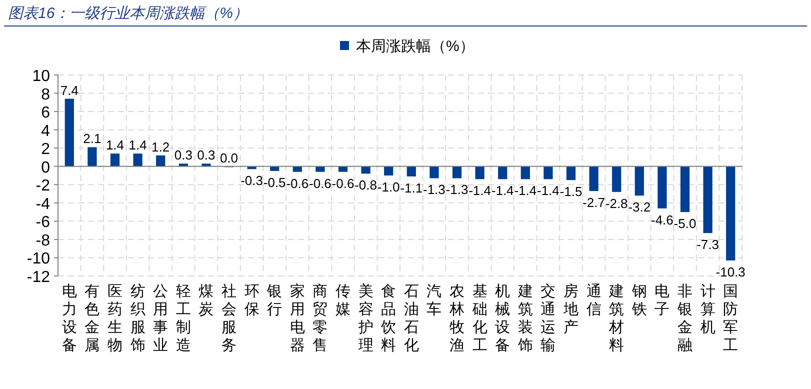  What do you see at coordinates (92, 318) in the screenshot?
I see `x-tick-label: 有色金属` at bounding box center [92, 318].